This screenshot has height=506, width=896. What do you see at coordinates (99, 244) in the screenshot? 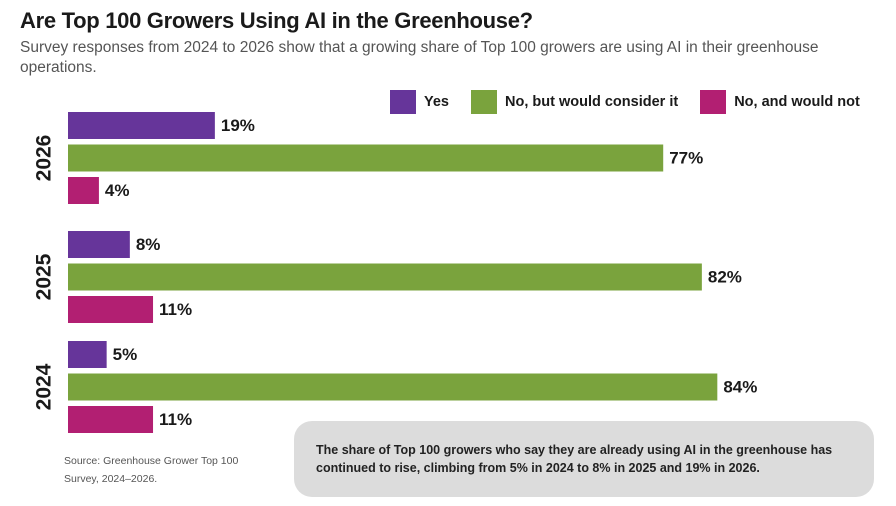
I see `bar-2025-yes` at bounding box center [99, 244].